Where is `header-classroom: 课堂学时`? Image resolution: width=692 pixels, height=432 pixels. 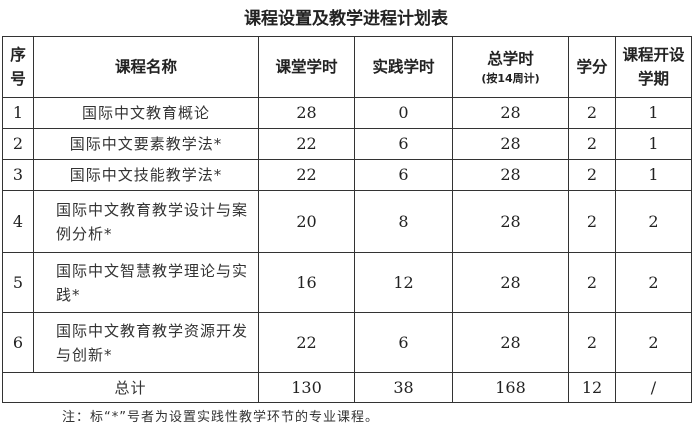 header-classroom: 课堂学时 is located at coordinates (306, 67).